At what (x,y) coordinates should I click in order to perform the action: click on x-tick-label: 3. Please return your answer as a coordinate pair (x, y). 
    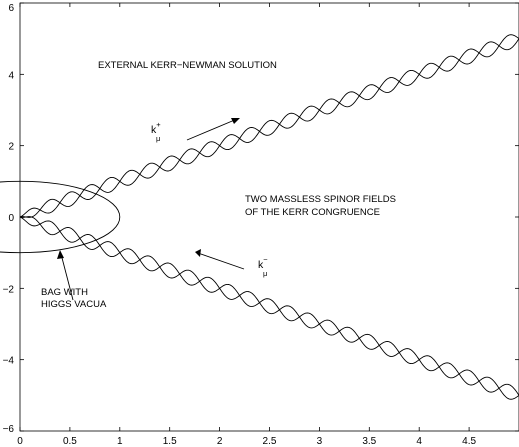
    Looking at the image, I should click on (320, 441).